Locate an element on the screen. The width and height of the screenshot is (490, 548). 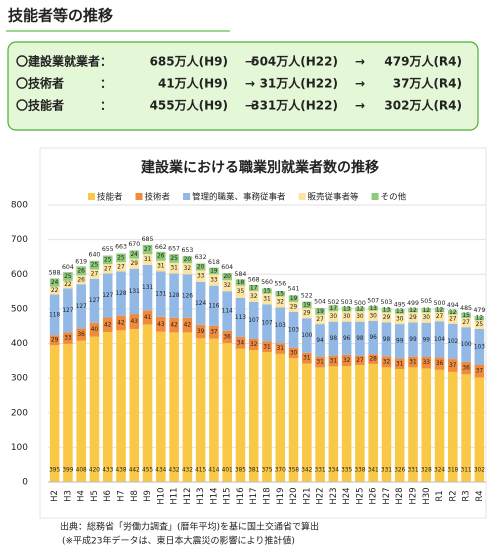
x-tick-label: H15 is located at coordinates (228, 495).